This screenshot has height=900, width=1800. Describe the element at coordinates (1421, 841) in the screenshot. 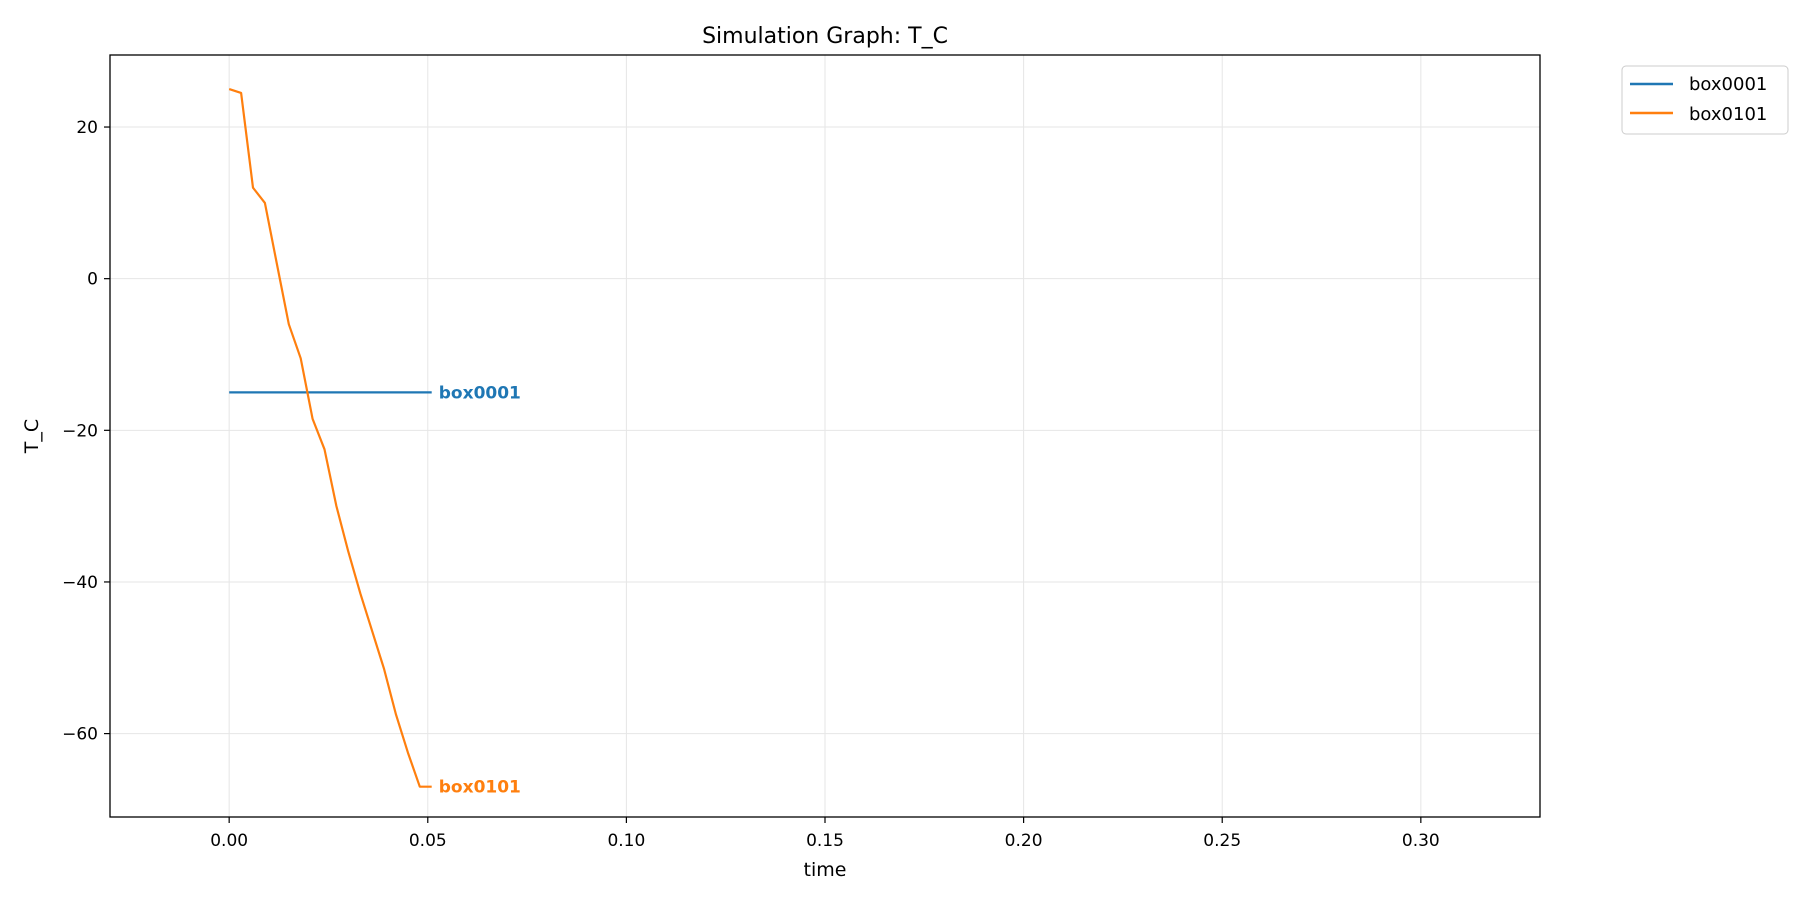

I see `x-tick-label: 0.30` at that location.